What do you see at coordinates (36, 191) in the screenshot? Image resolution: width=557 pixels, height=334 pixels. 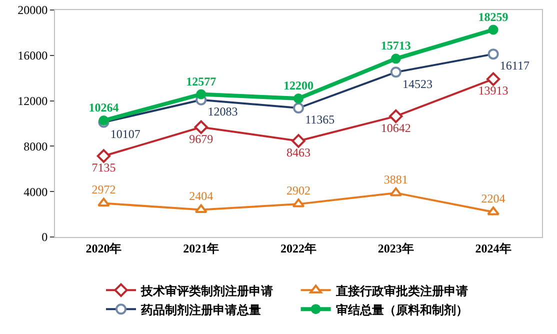 I see `y-tick-label: 4000` at bounding box center [36, 191].